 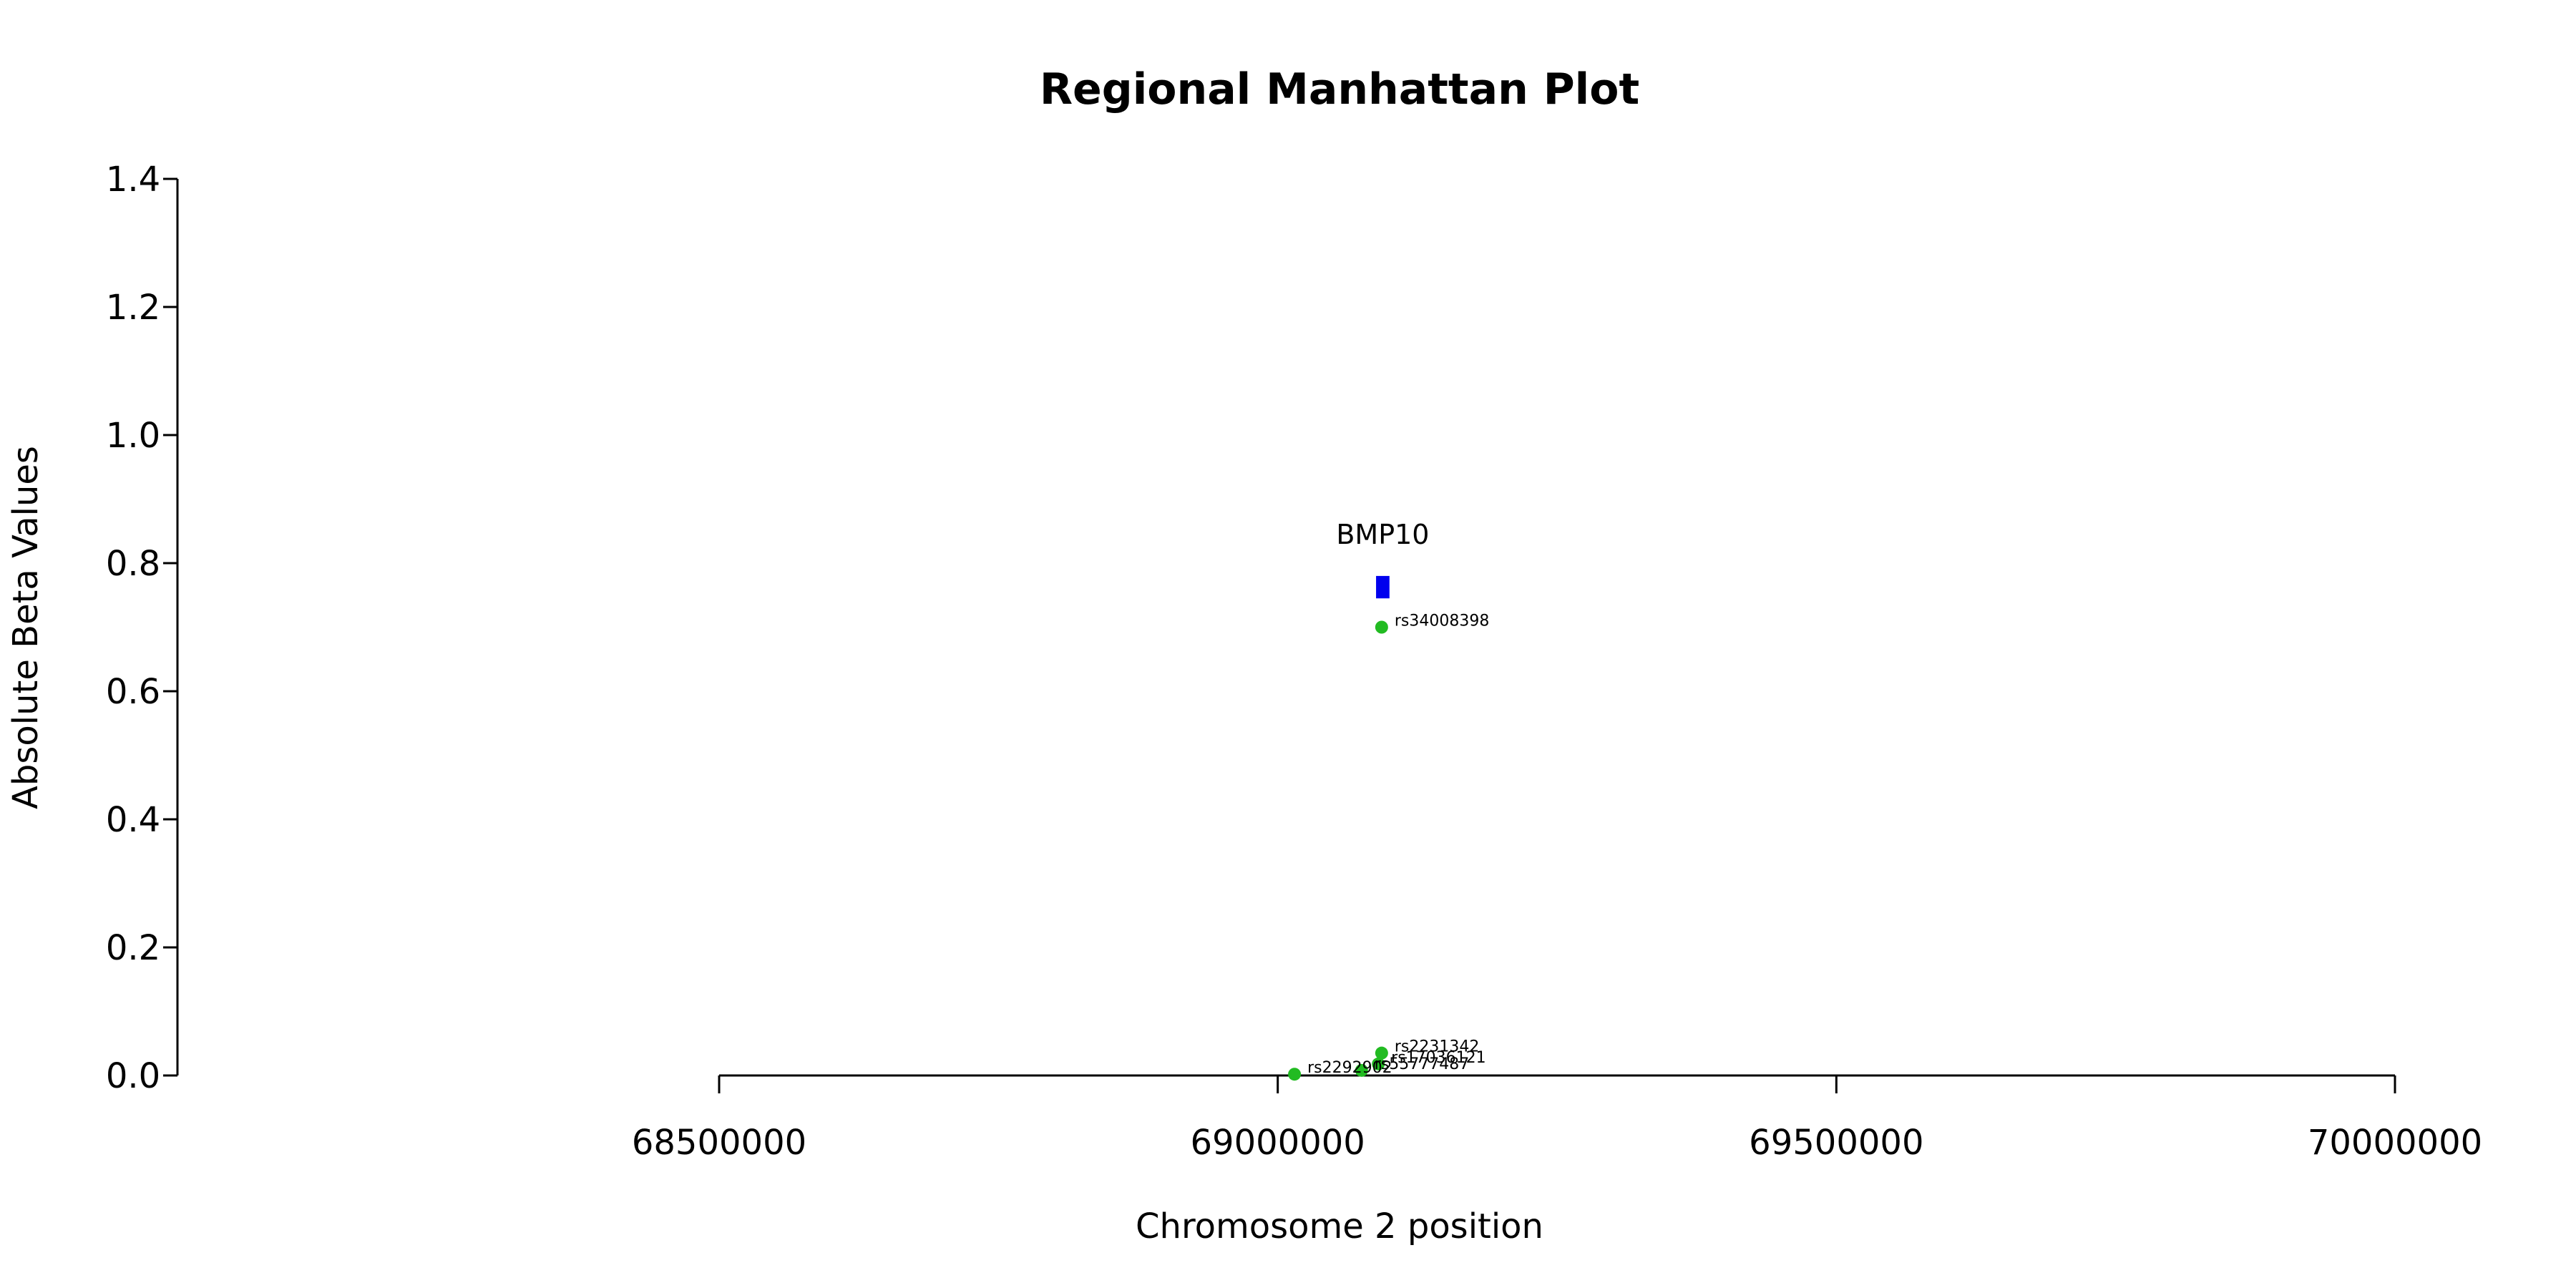 What do you see at coordinates (1382, 534) in the screenshot?
I see `gene-label: BMP10` at bounding box center [1382, 534].